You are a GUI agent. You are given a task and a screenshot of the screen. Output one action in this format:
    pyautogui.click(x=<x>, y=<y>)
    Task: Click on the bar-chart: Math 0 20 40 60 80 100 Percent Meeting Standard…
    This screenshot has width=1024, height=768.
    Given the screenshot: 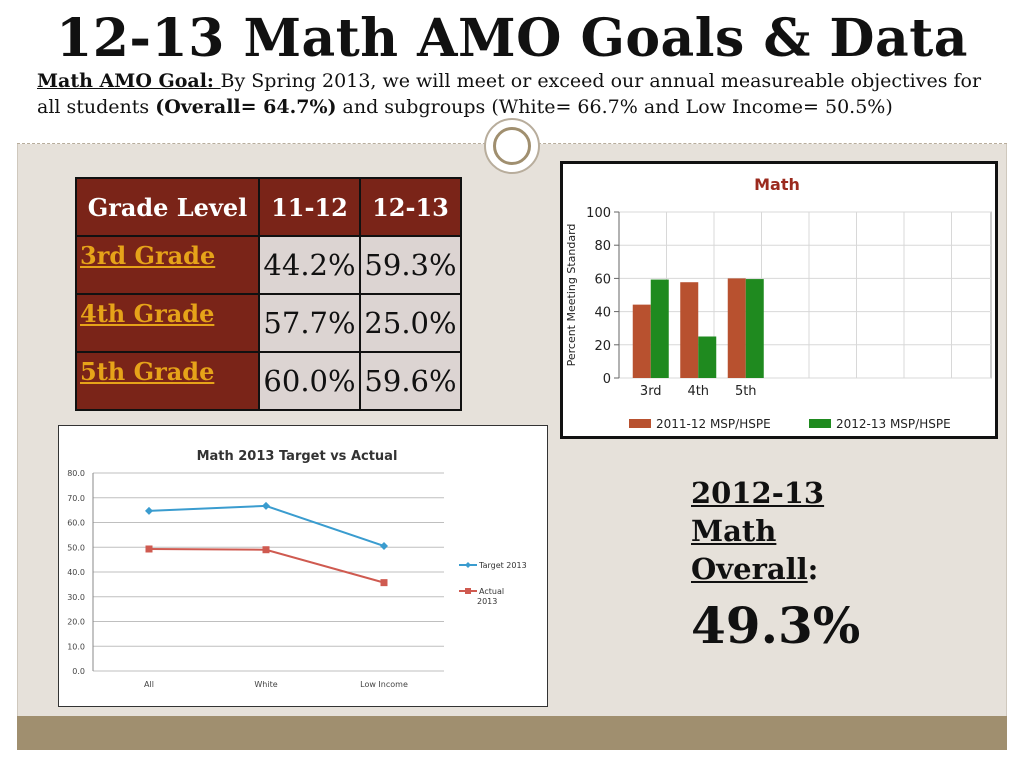 What is the action you would take?
    pyautogui.click(x=778, y=303)
    